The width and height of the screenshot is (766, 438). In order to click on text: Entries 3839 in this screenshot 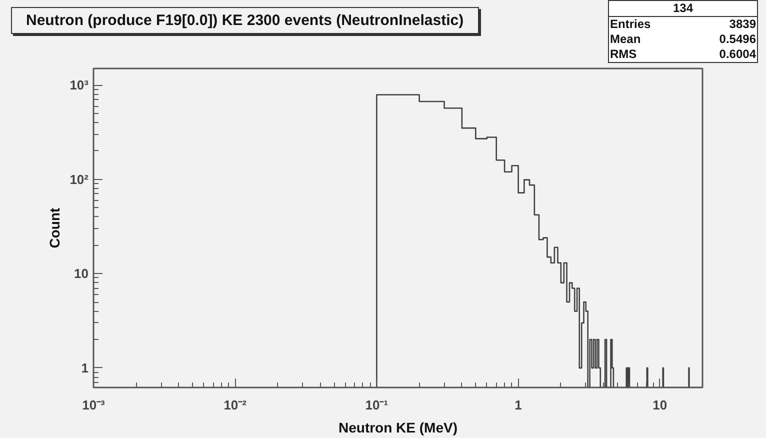, I will do `click(683, 24)`.